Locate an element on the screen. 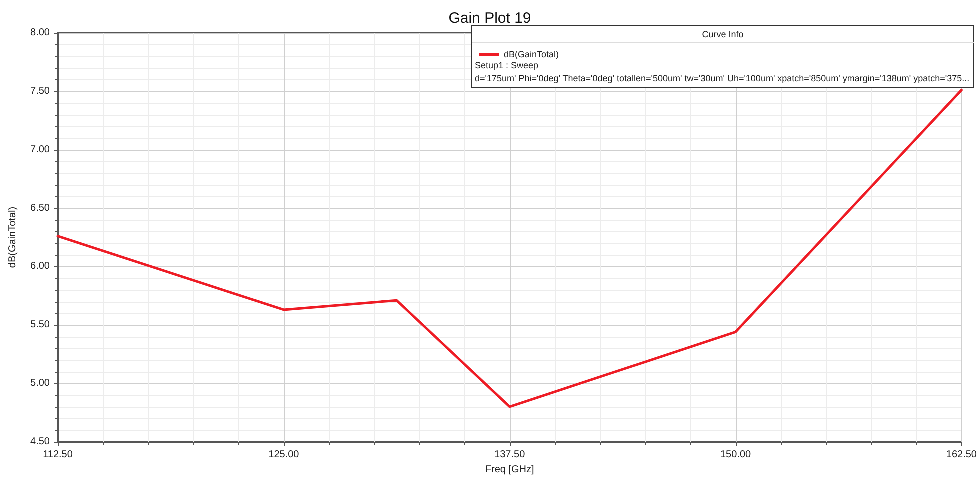  legend-title: Curve Info is located at coordinates (723, 35).